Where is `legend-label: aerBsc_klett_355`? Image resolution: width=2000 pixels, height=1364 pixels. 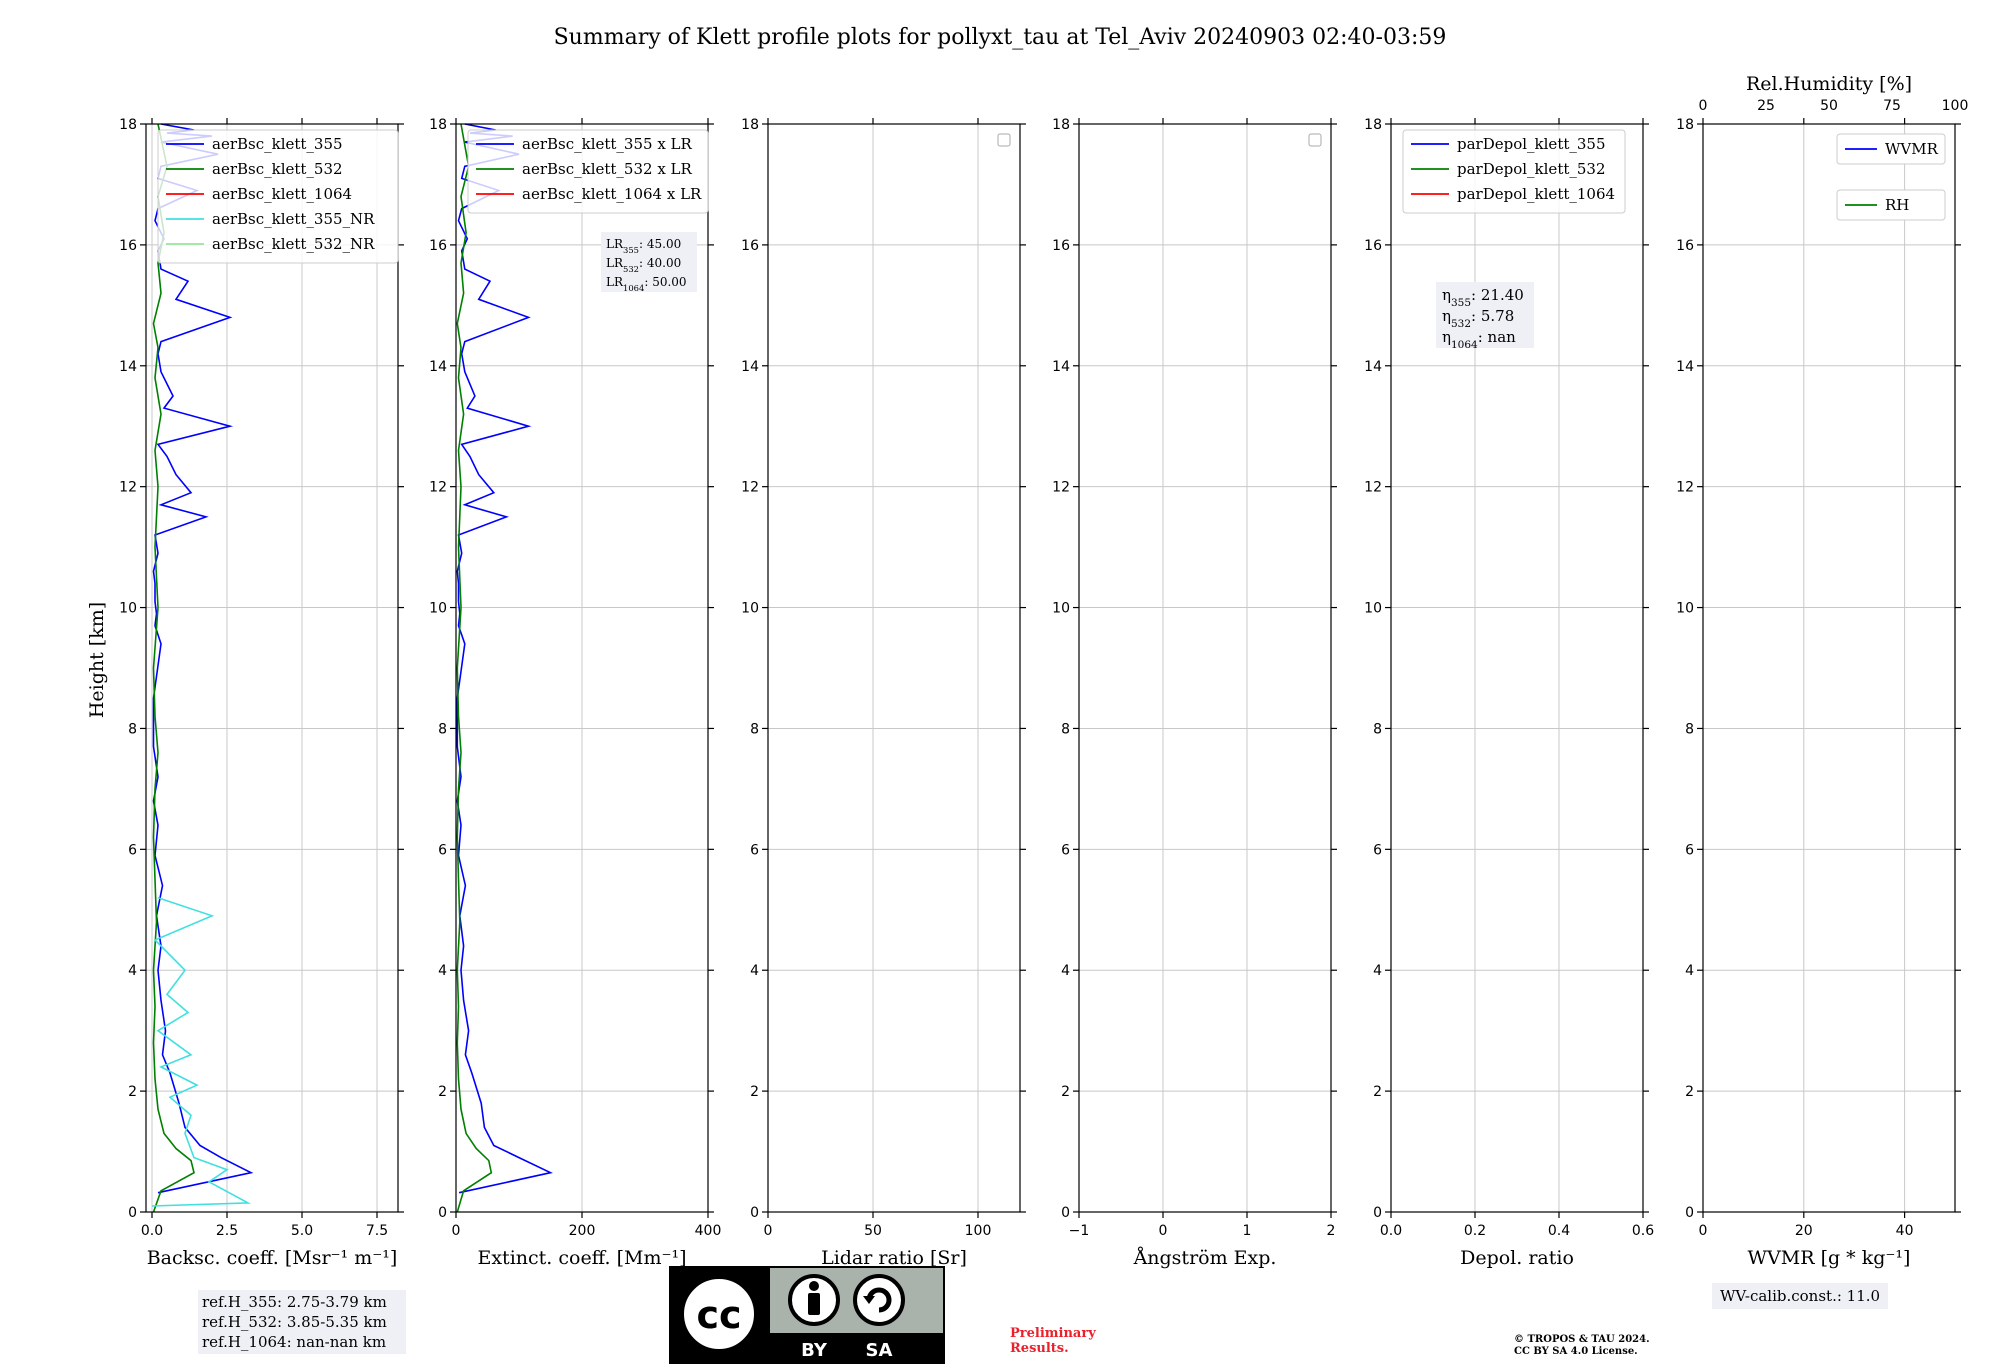 legend-label: aerBsc_klett_355 is located at coordinates (277, 144).